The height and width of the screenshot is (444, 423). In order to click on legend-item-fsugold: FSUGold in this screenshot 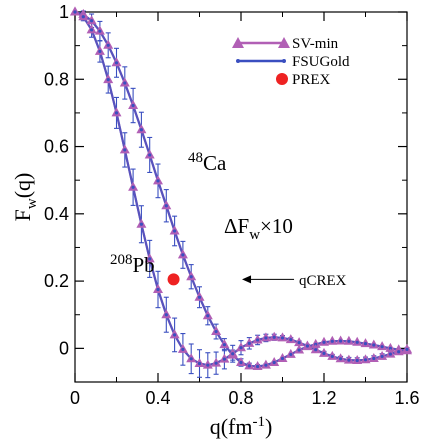, I will do `click(293, 62)`.